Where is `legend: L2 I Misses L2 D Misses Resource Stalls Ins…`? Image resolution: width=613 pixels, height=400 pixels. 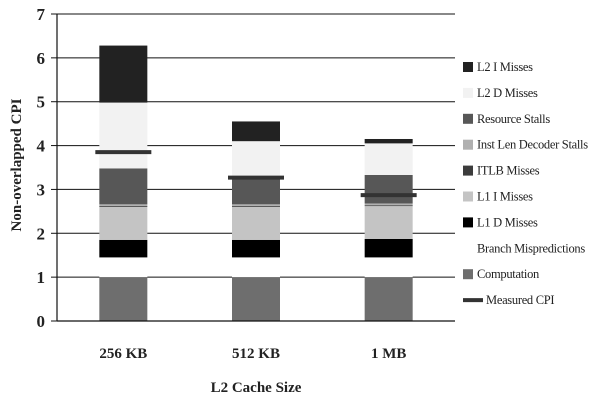
legend: L2 I Misses L2 D Misses Resource Stalls Ins… is located at coordinates (526, 183).